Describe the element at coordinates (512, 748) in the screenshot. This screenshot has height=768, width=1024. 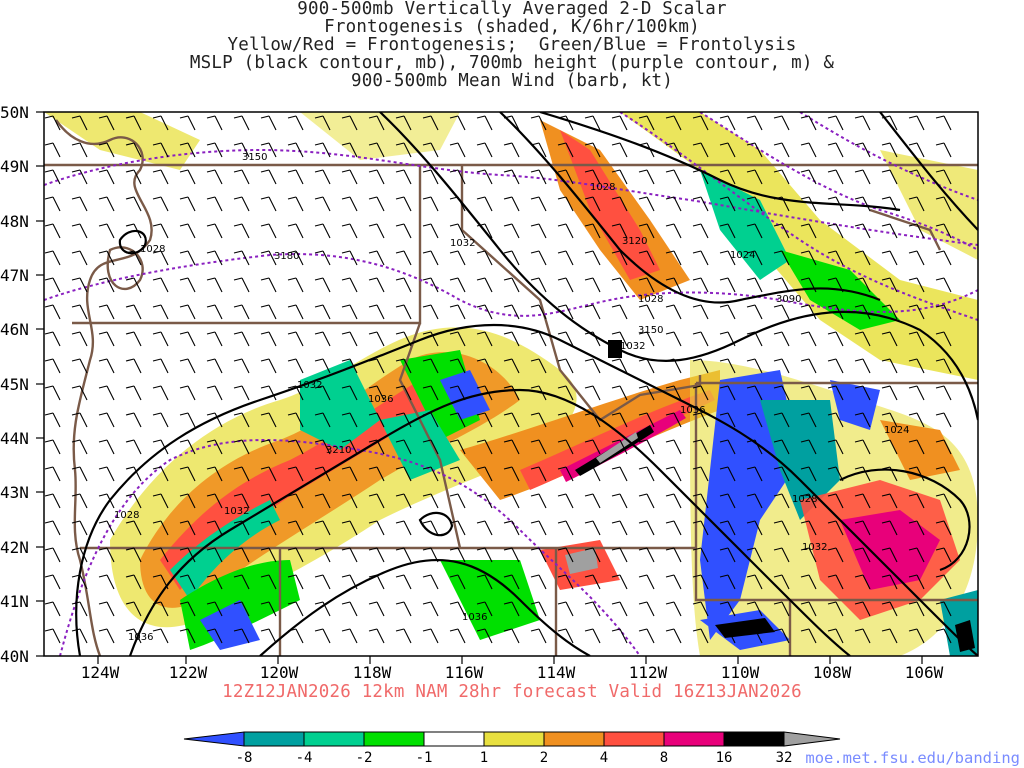
I see `colorbar: -8 -4 -2 -1 1 2 4 8 16 32` at that location.